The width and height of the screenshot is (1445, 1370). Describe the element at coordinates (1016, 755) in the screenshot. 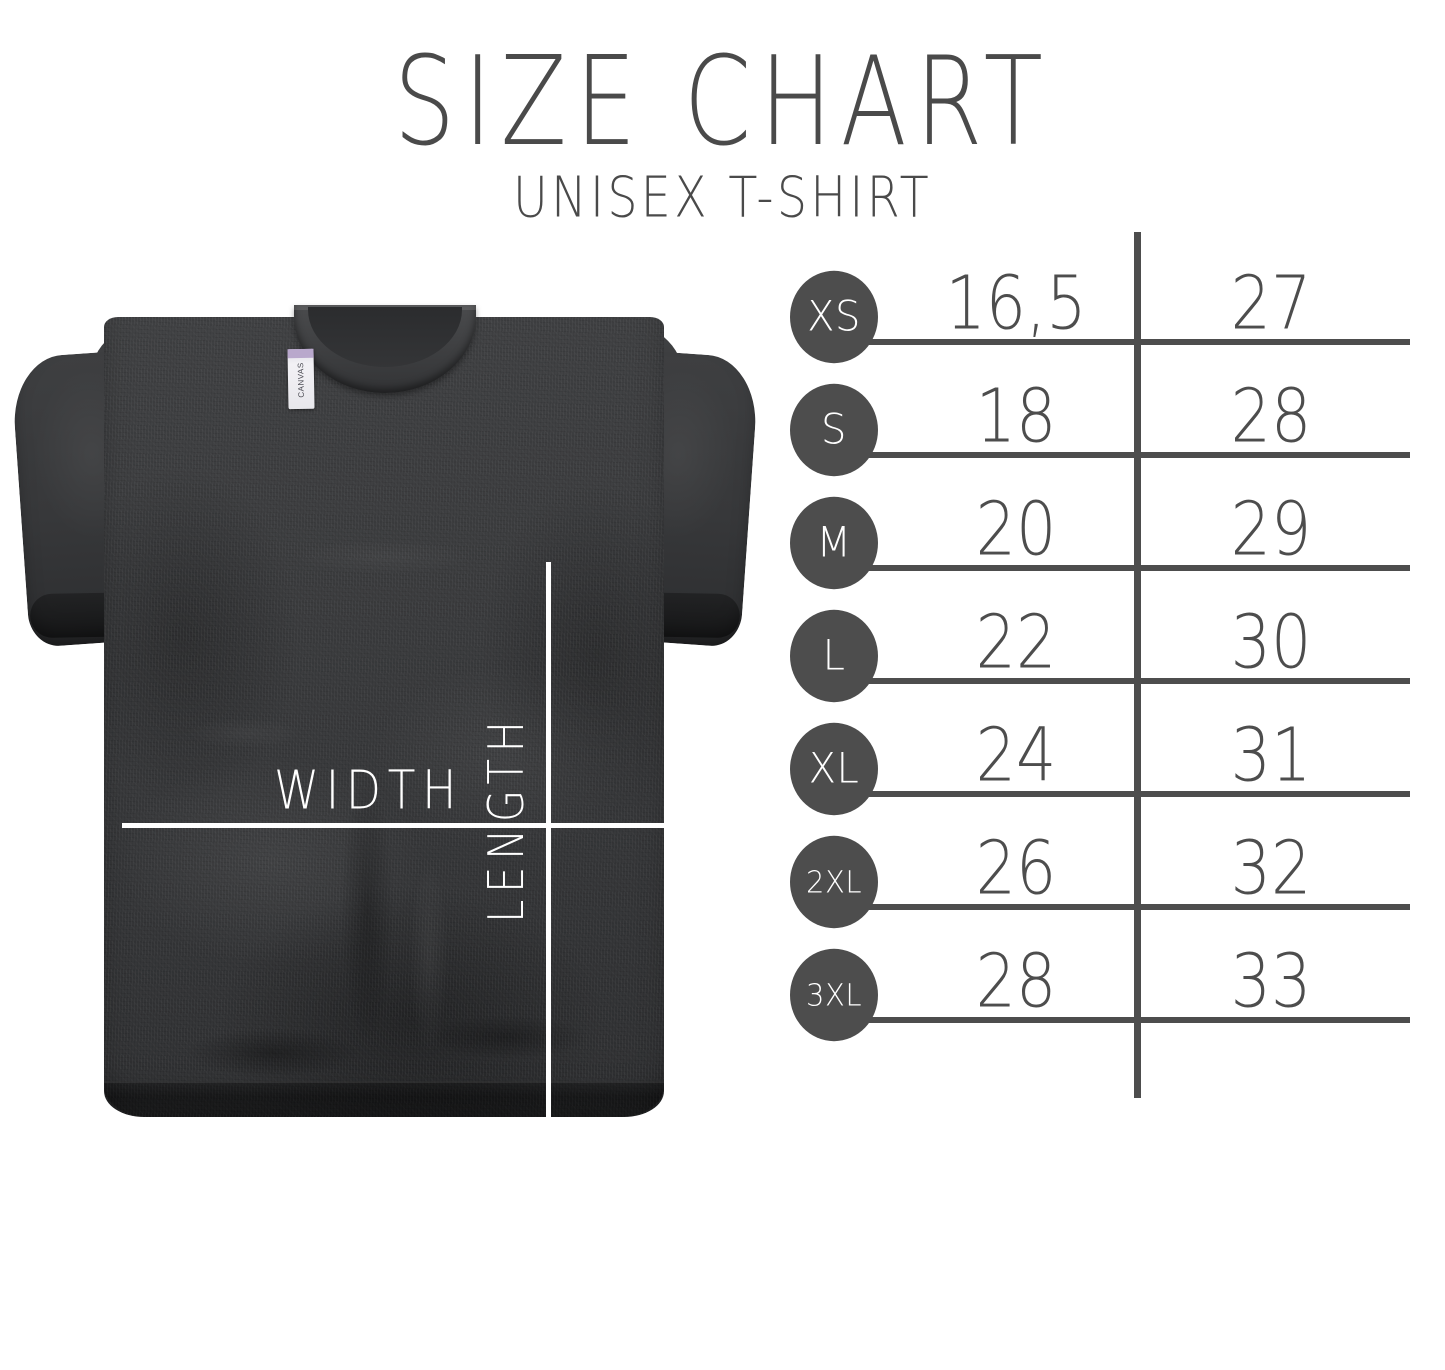

I see `width-value-xl: 24` at that location.